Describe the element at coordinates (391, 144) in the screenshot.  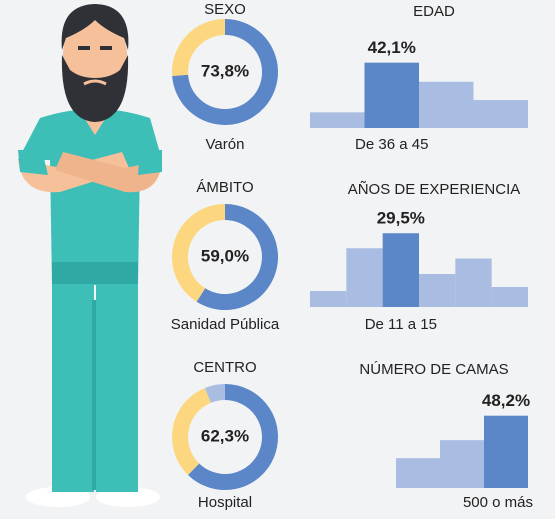
I see `category-label: De 36 a 45` at that location.